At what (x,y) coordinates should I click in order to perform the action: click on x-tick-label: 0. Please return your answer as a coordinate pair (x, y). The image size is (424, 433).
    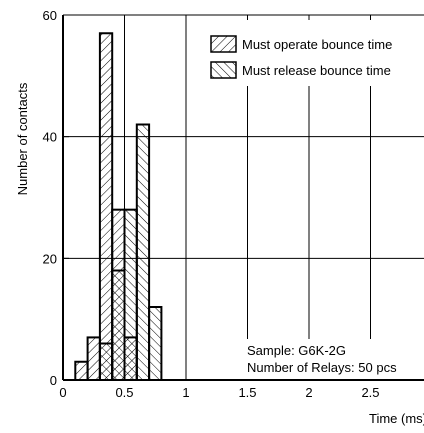
    Looking at the image, I should click on (62, 392).